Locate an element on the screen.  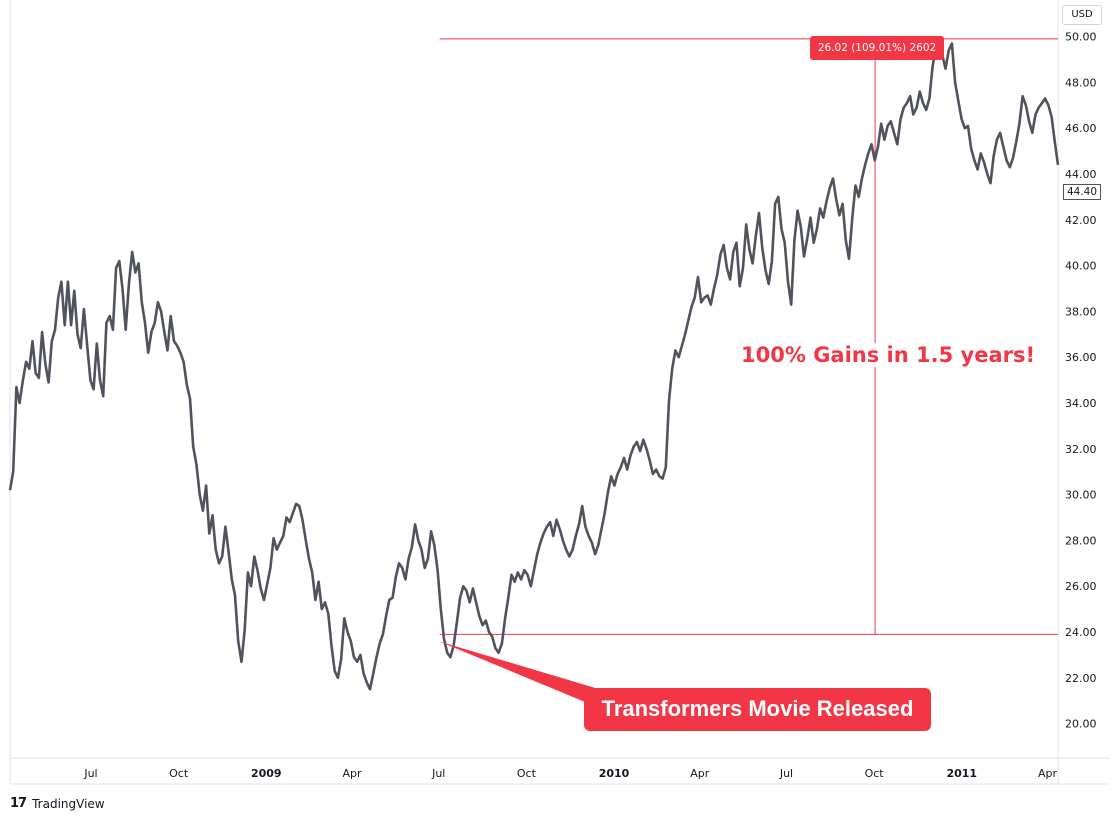
time-axis: Jul Oct 2009 Apr Jul Oct 2010 Apr Jul Oct 2011 Apr is located at coordinates (570, 773).